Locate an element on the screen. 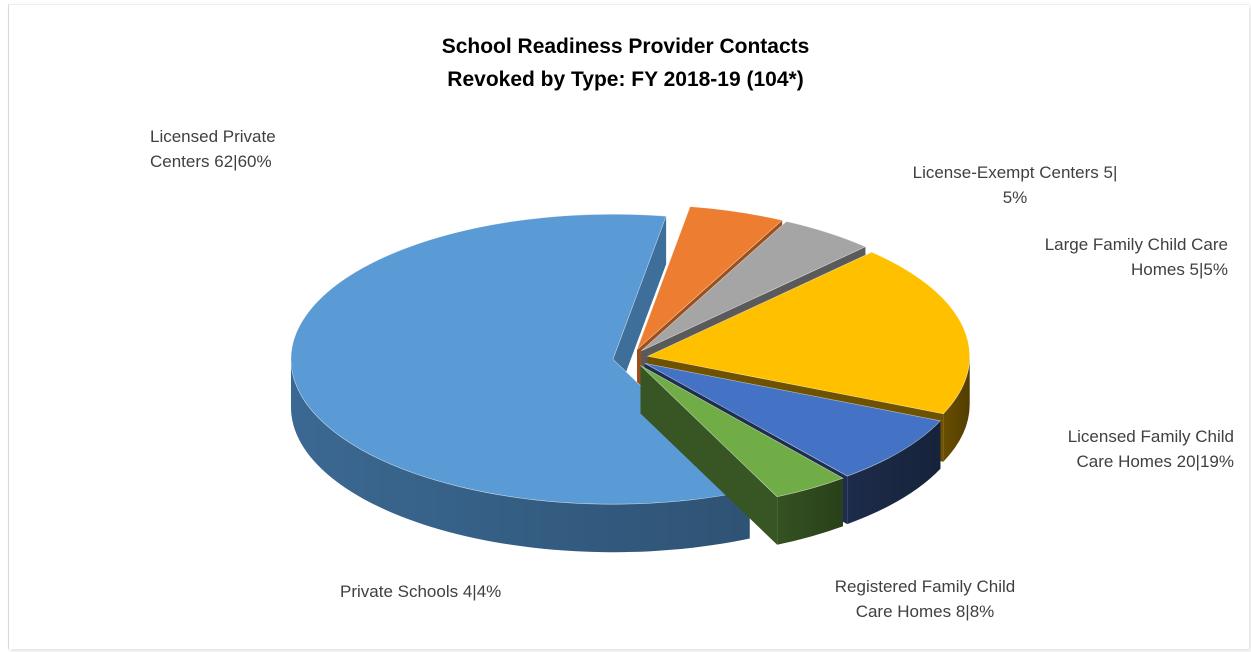 This screenshot has height=652, width=1251. slice-large-family-child-care-homes is located at coordinates (754, 286).